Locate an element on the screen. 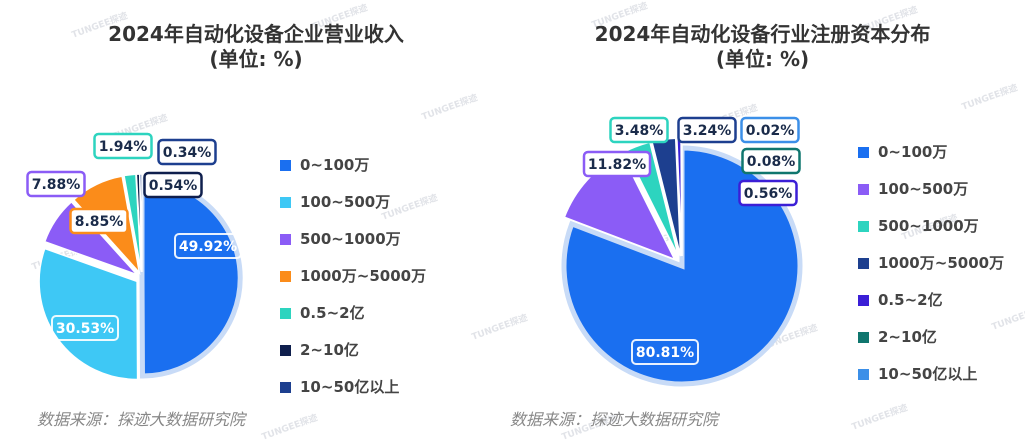 This screenshot has height=446, width=1025. data-label-text-1-6: 0.02% is located at coordinates (770, 131).